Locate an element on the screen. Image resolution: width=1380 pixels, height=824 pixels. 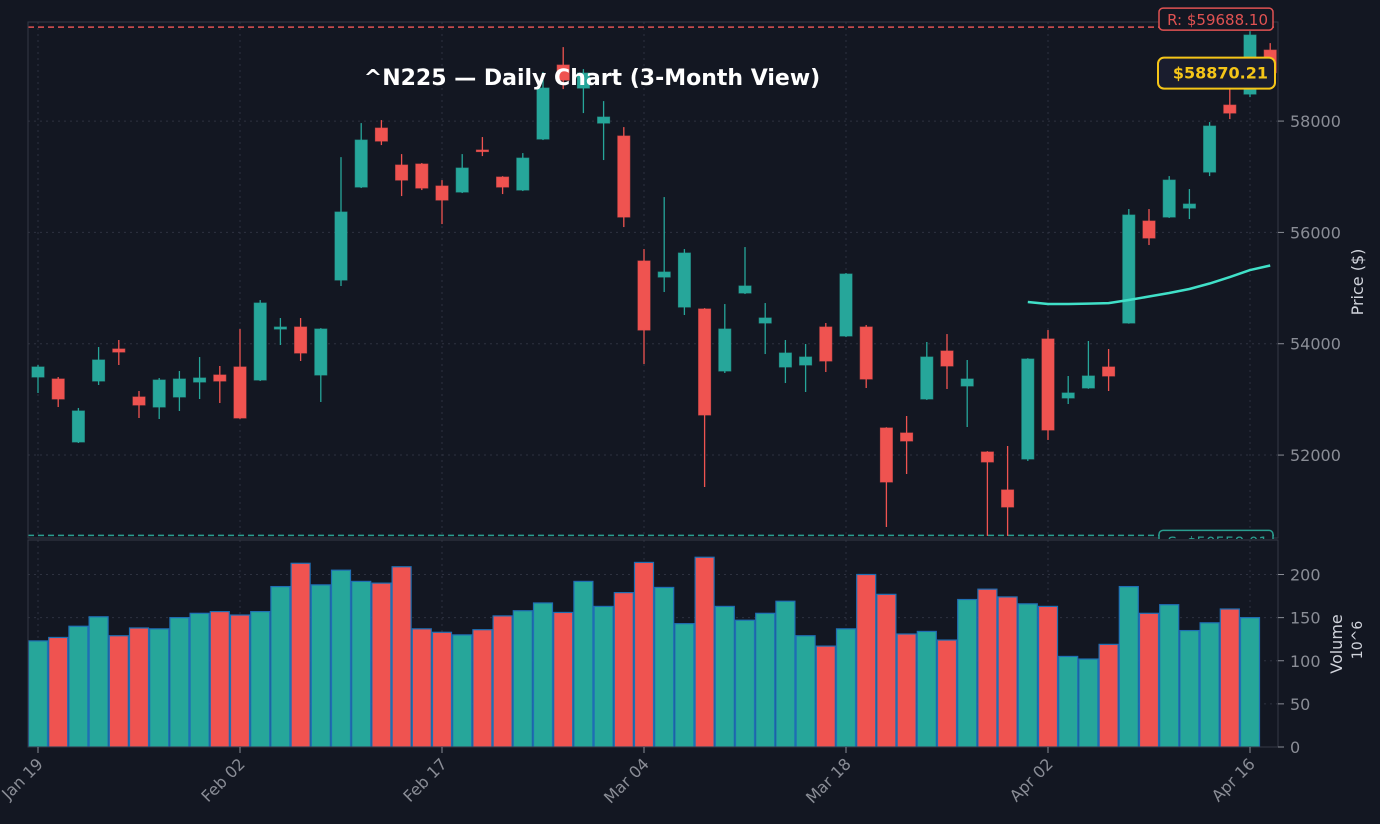
price-labels: R: $59688.10 S: $50558.01 $58870.21 is located at coordinates (1216, 279).